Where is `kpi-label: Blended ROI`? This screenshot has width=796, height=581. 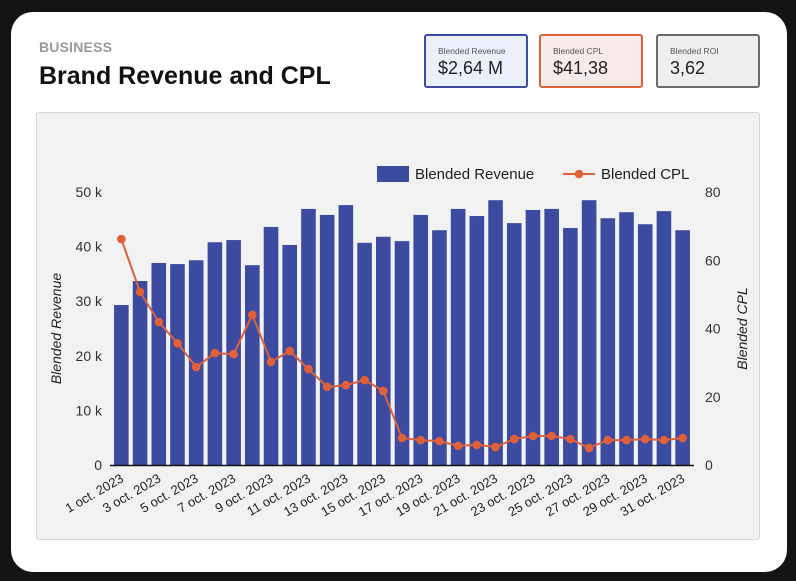
kpi-label: Blended ROI is located at coordinates (694, 51).